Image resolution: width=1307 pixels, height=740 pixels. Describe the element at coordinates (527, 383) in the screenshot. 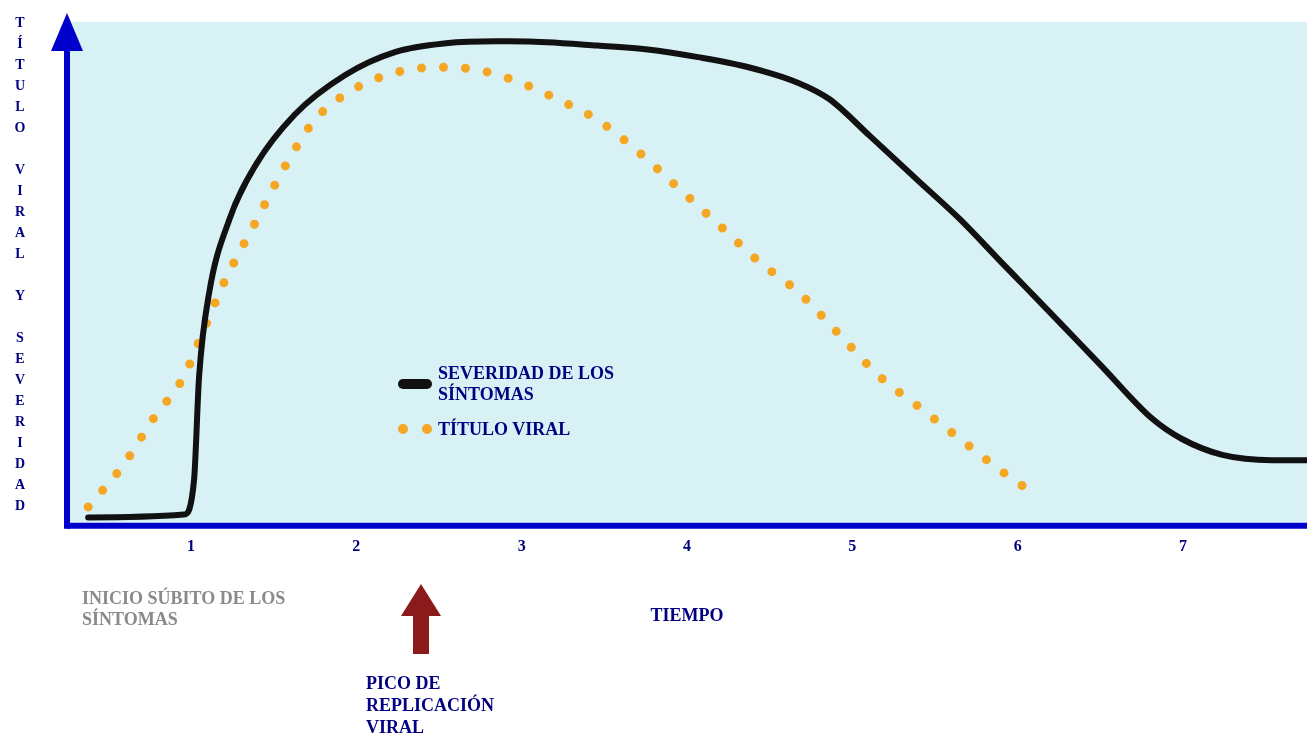

I see `legend-label: SEVERIDAD DE LOS SÍNTOMAS` at that location.